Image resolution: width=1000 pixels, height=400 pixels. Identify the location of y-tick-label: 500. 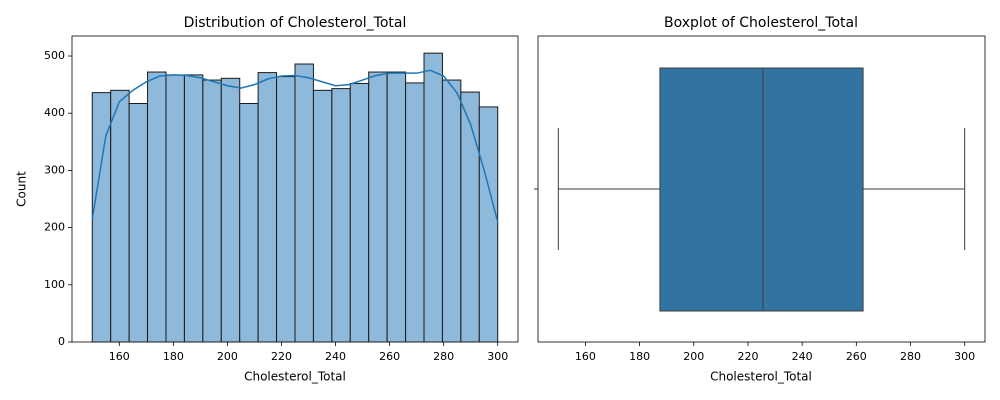
(54, 55).